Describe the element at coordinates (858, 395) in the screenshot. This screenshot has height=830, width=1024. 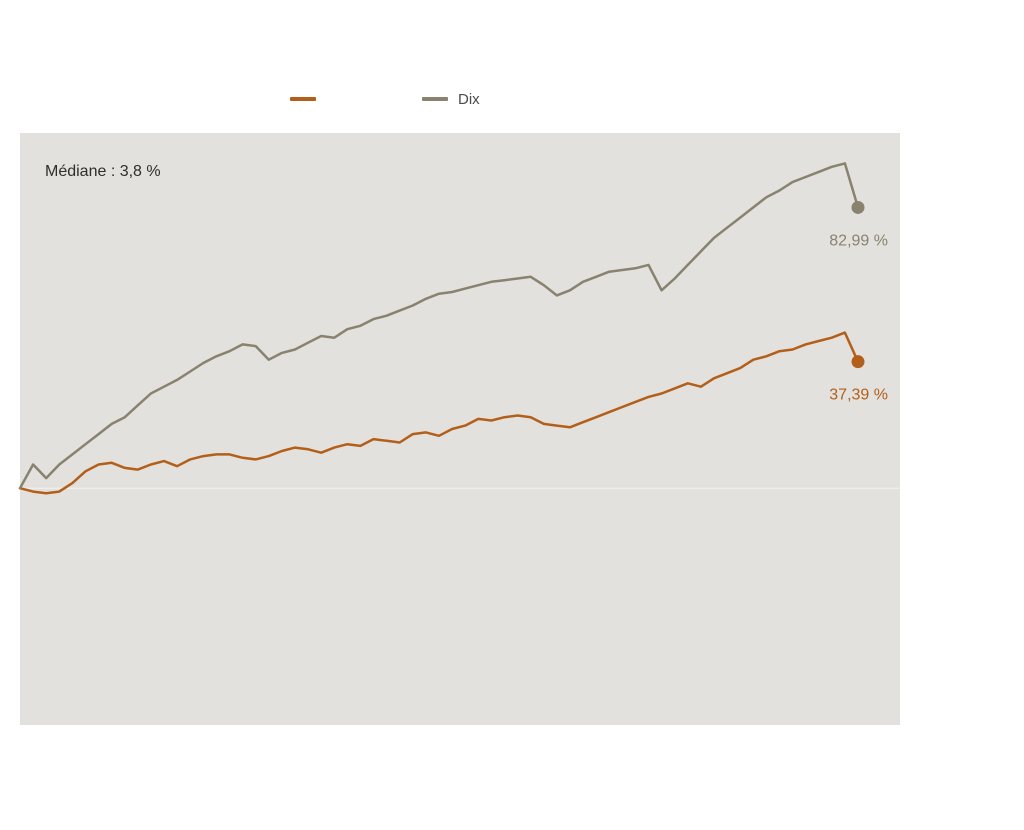
I see `series-end-label-1: 37,39 %` at that location.